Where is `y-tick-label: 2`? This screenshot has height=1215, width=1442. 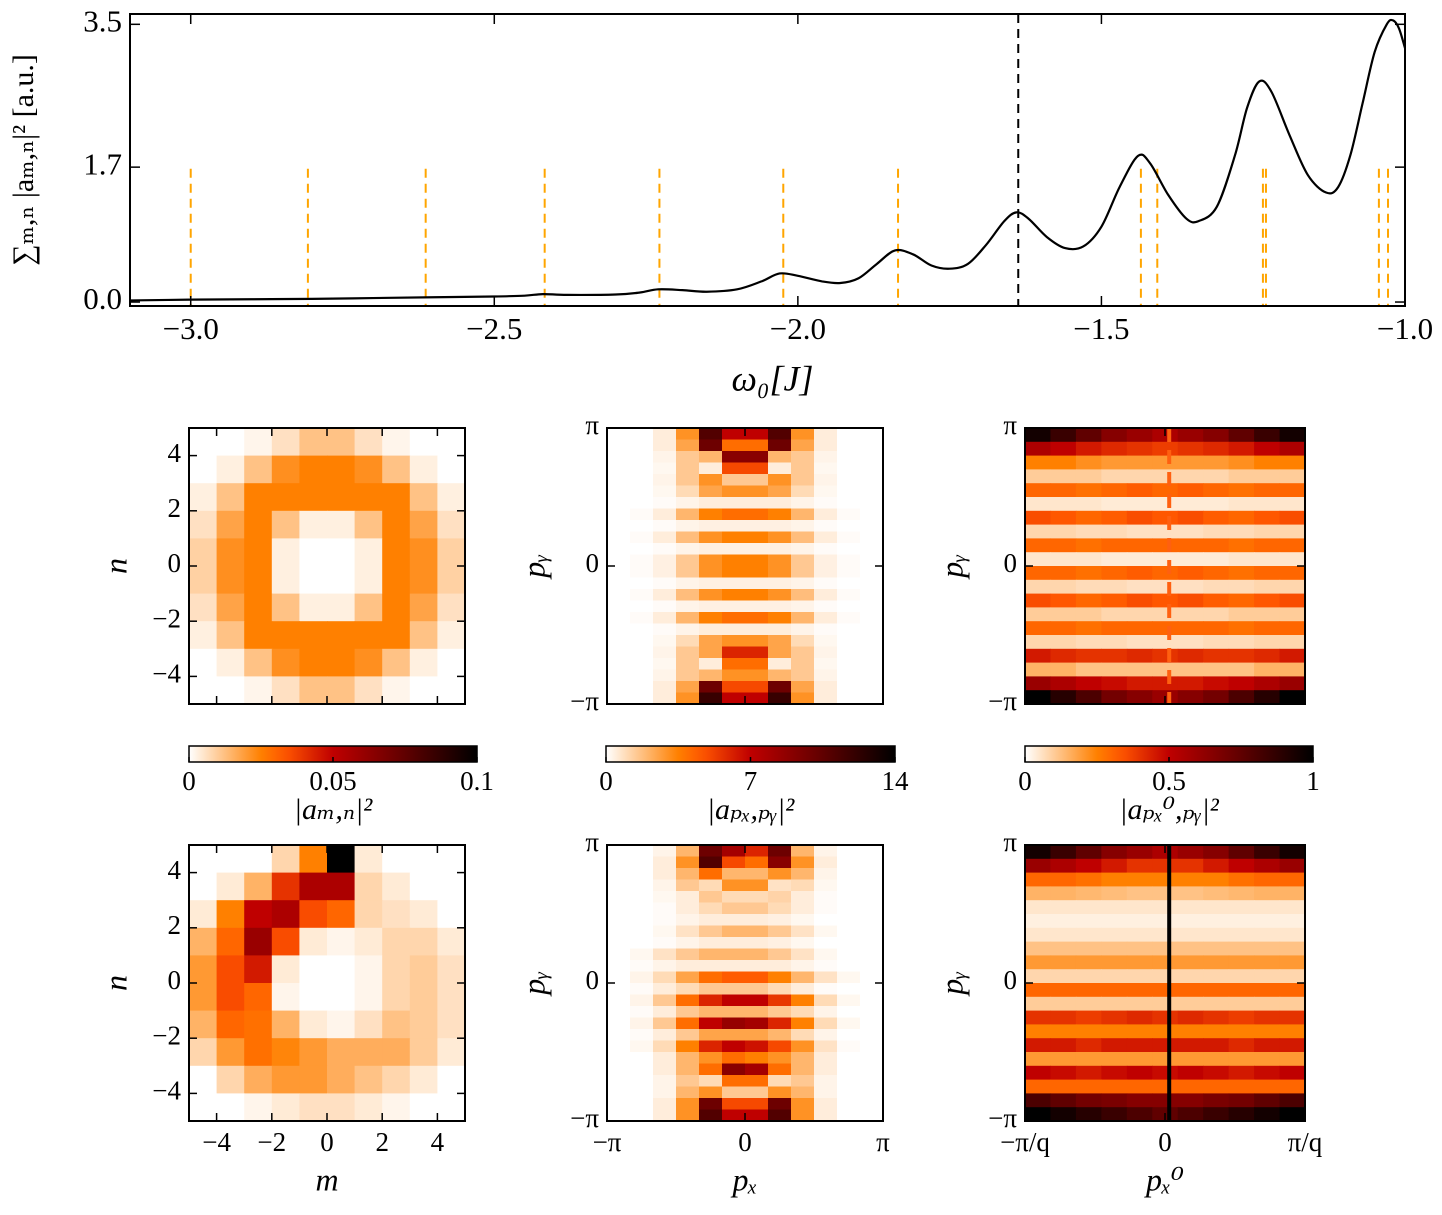 y-tick-label: 2 is located at coordinates (175, 508).